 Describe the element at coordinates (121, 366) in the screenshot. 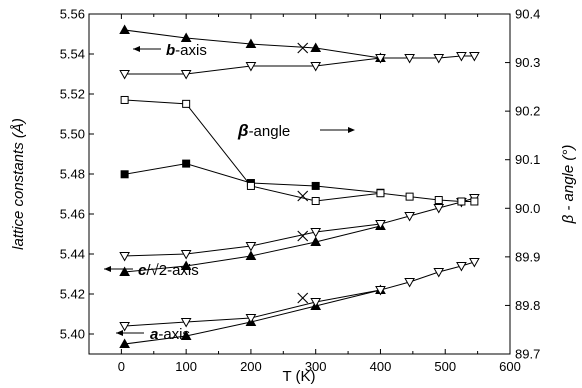

I see `x-tick-label: 0` at that location.